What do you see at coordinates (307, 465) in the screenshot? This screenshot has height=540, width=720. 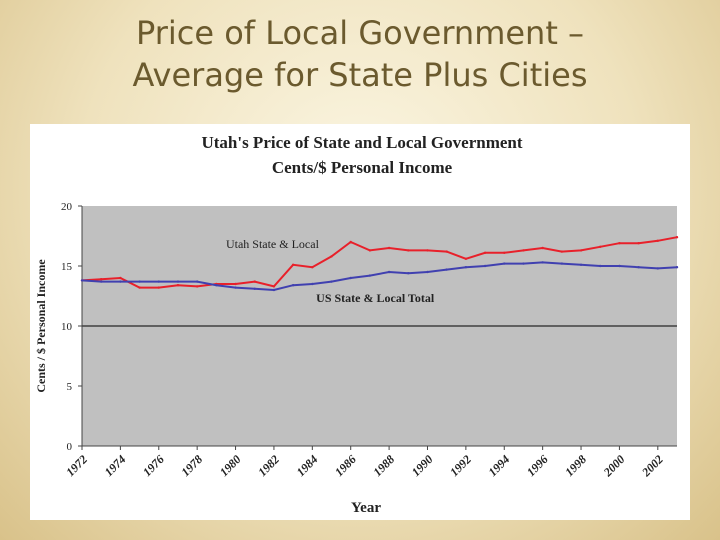 I see `x-tick-label: 1984` at bounding box center [307, 465].